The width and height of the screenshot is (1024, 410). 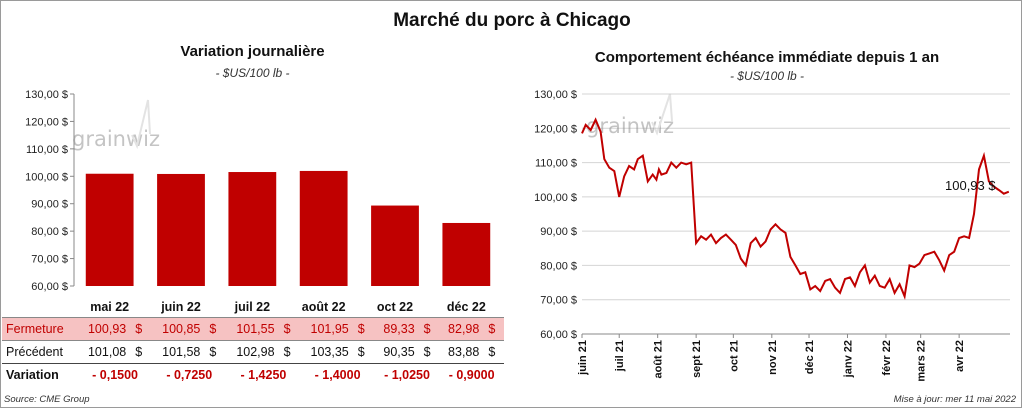 What do you see at coordinates (116, 139) in the screenshot?
I see `watermark-text: grainwiz` at bounding box center [116, 139].